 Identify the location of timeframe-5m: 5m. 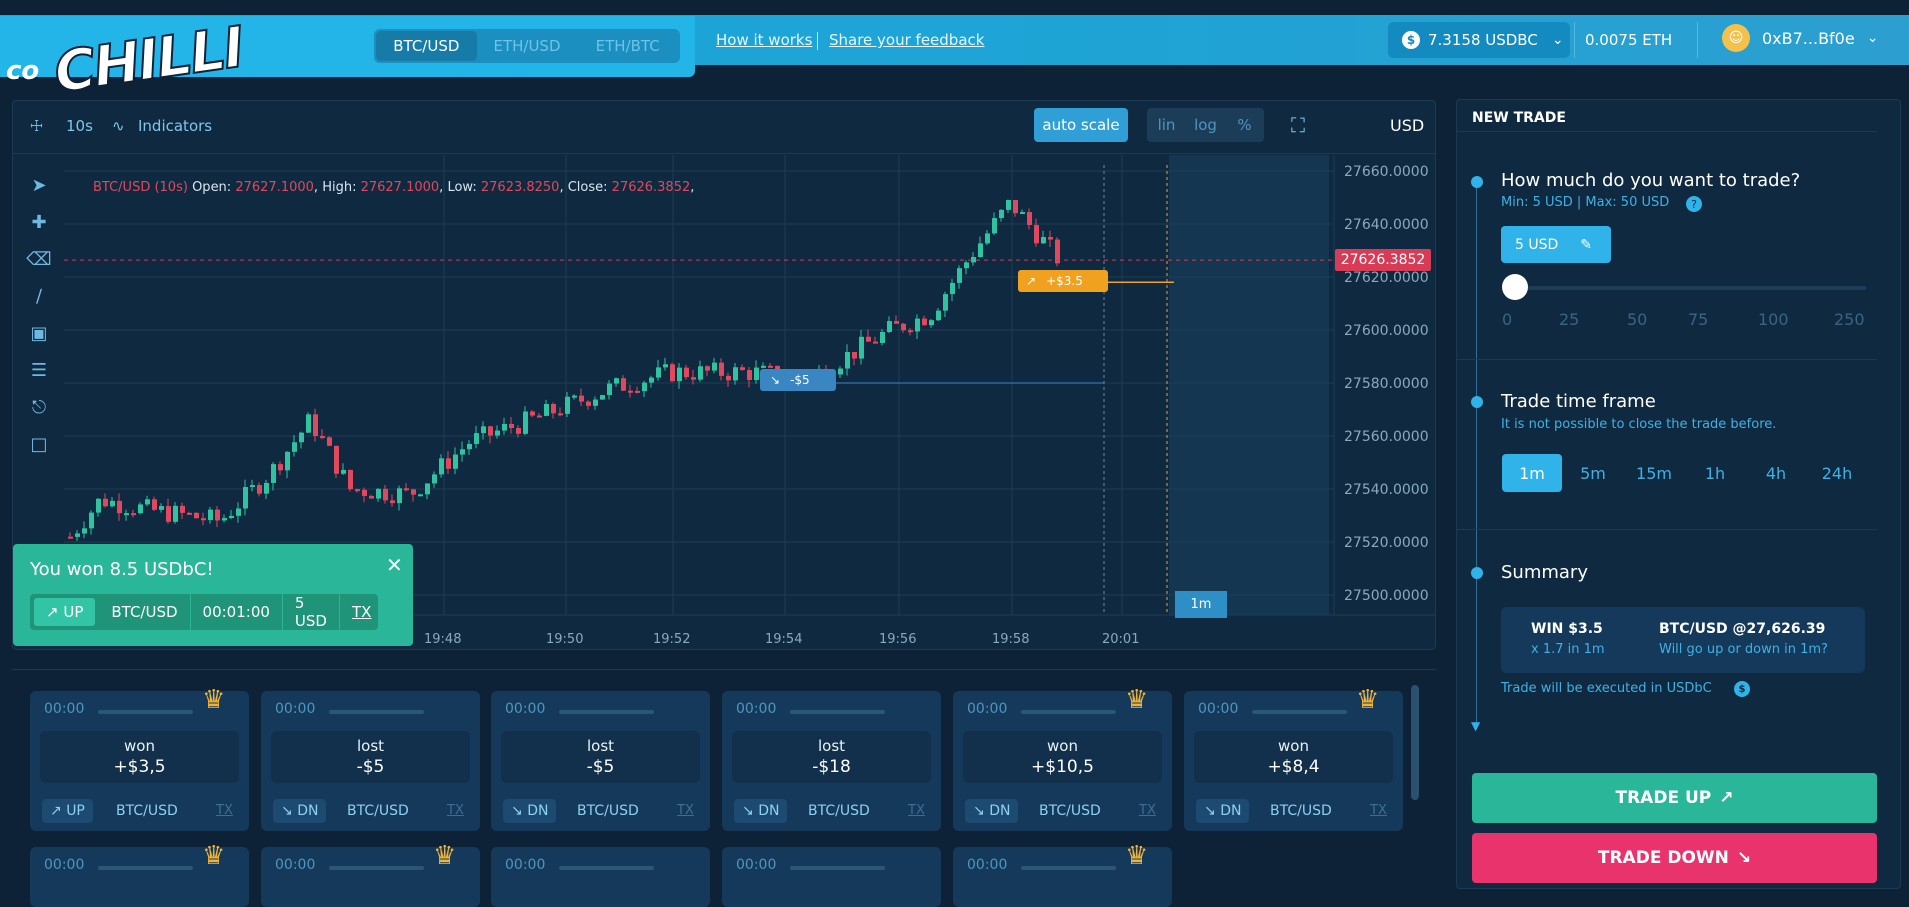
(1593, 473).